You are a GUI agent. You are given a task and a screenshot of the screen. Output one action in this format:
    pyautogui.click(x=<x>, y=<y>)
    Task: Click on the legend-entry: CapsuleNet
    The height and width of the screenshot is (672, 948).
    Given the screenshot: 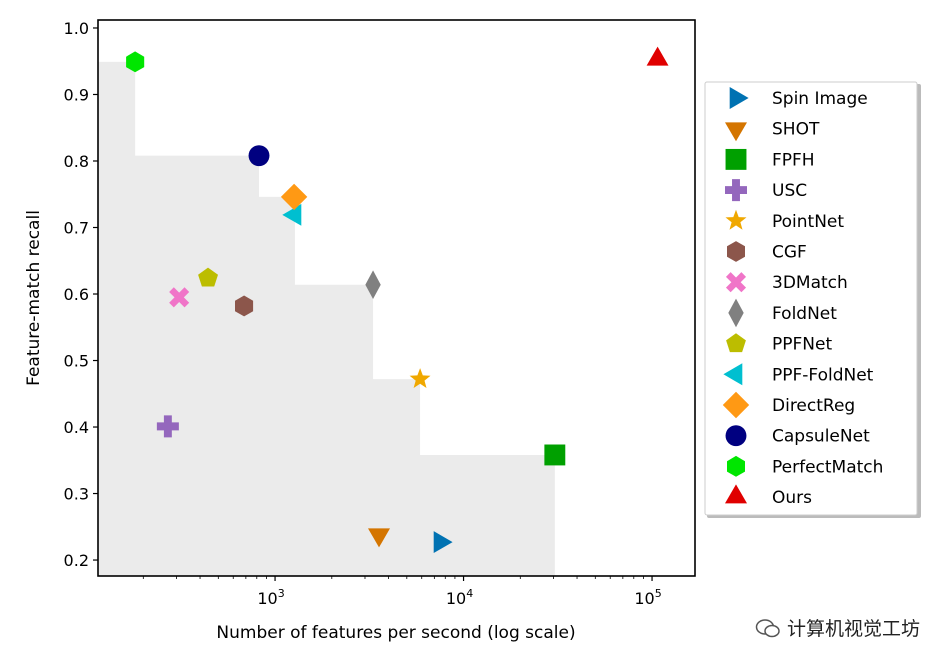 What is the action you would take?
    pyautogui.click(x=797, y=436)
    